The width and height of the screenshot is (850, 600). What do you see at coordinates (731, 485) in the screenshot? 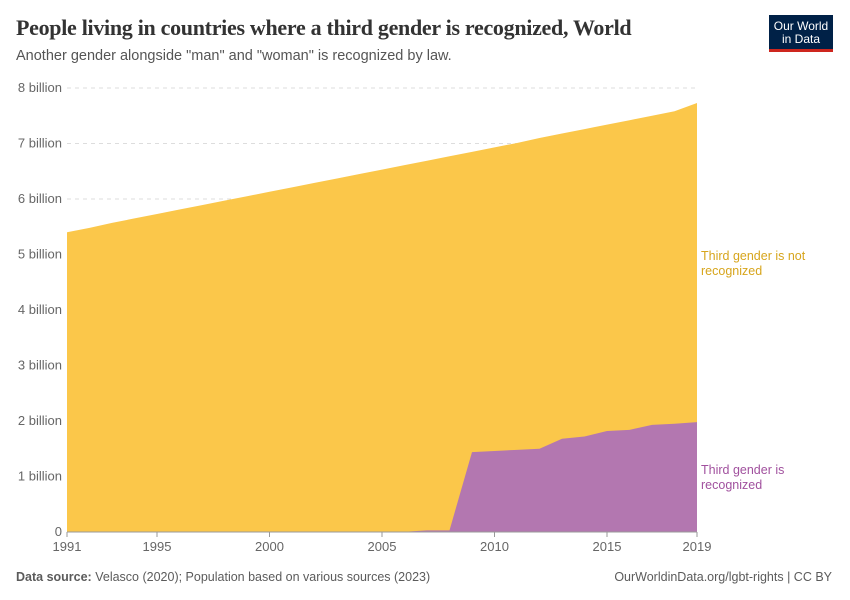
I see `label-recognized: recognized` at bounding box center [731, 485].